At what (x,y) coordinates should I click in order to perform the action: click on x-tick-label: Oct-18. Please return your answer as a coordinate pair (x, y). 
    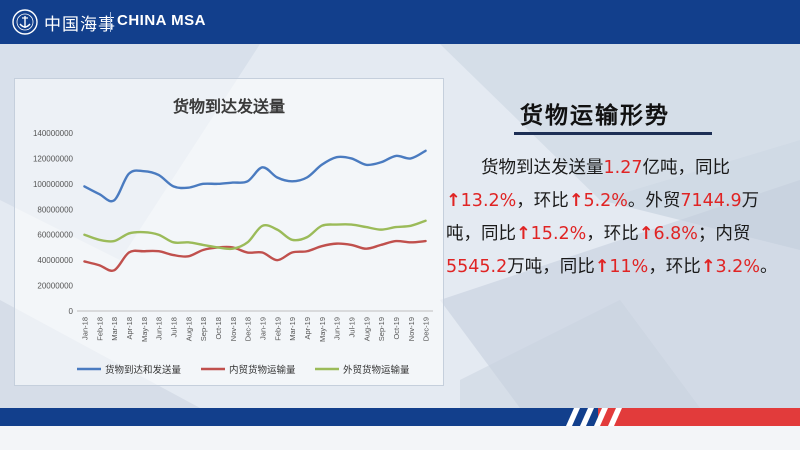
    Looking at the image, I should click on (218, 328).